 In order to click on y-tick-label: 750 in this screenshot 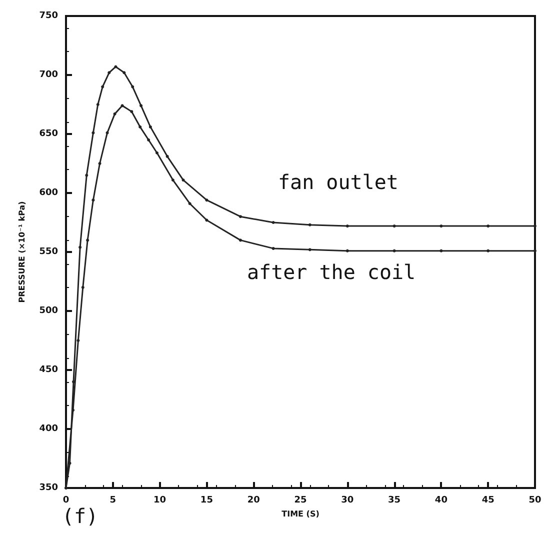, I will do `click(48, 16)`.